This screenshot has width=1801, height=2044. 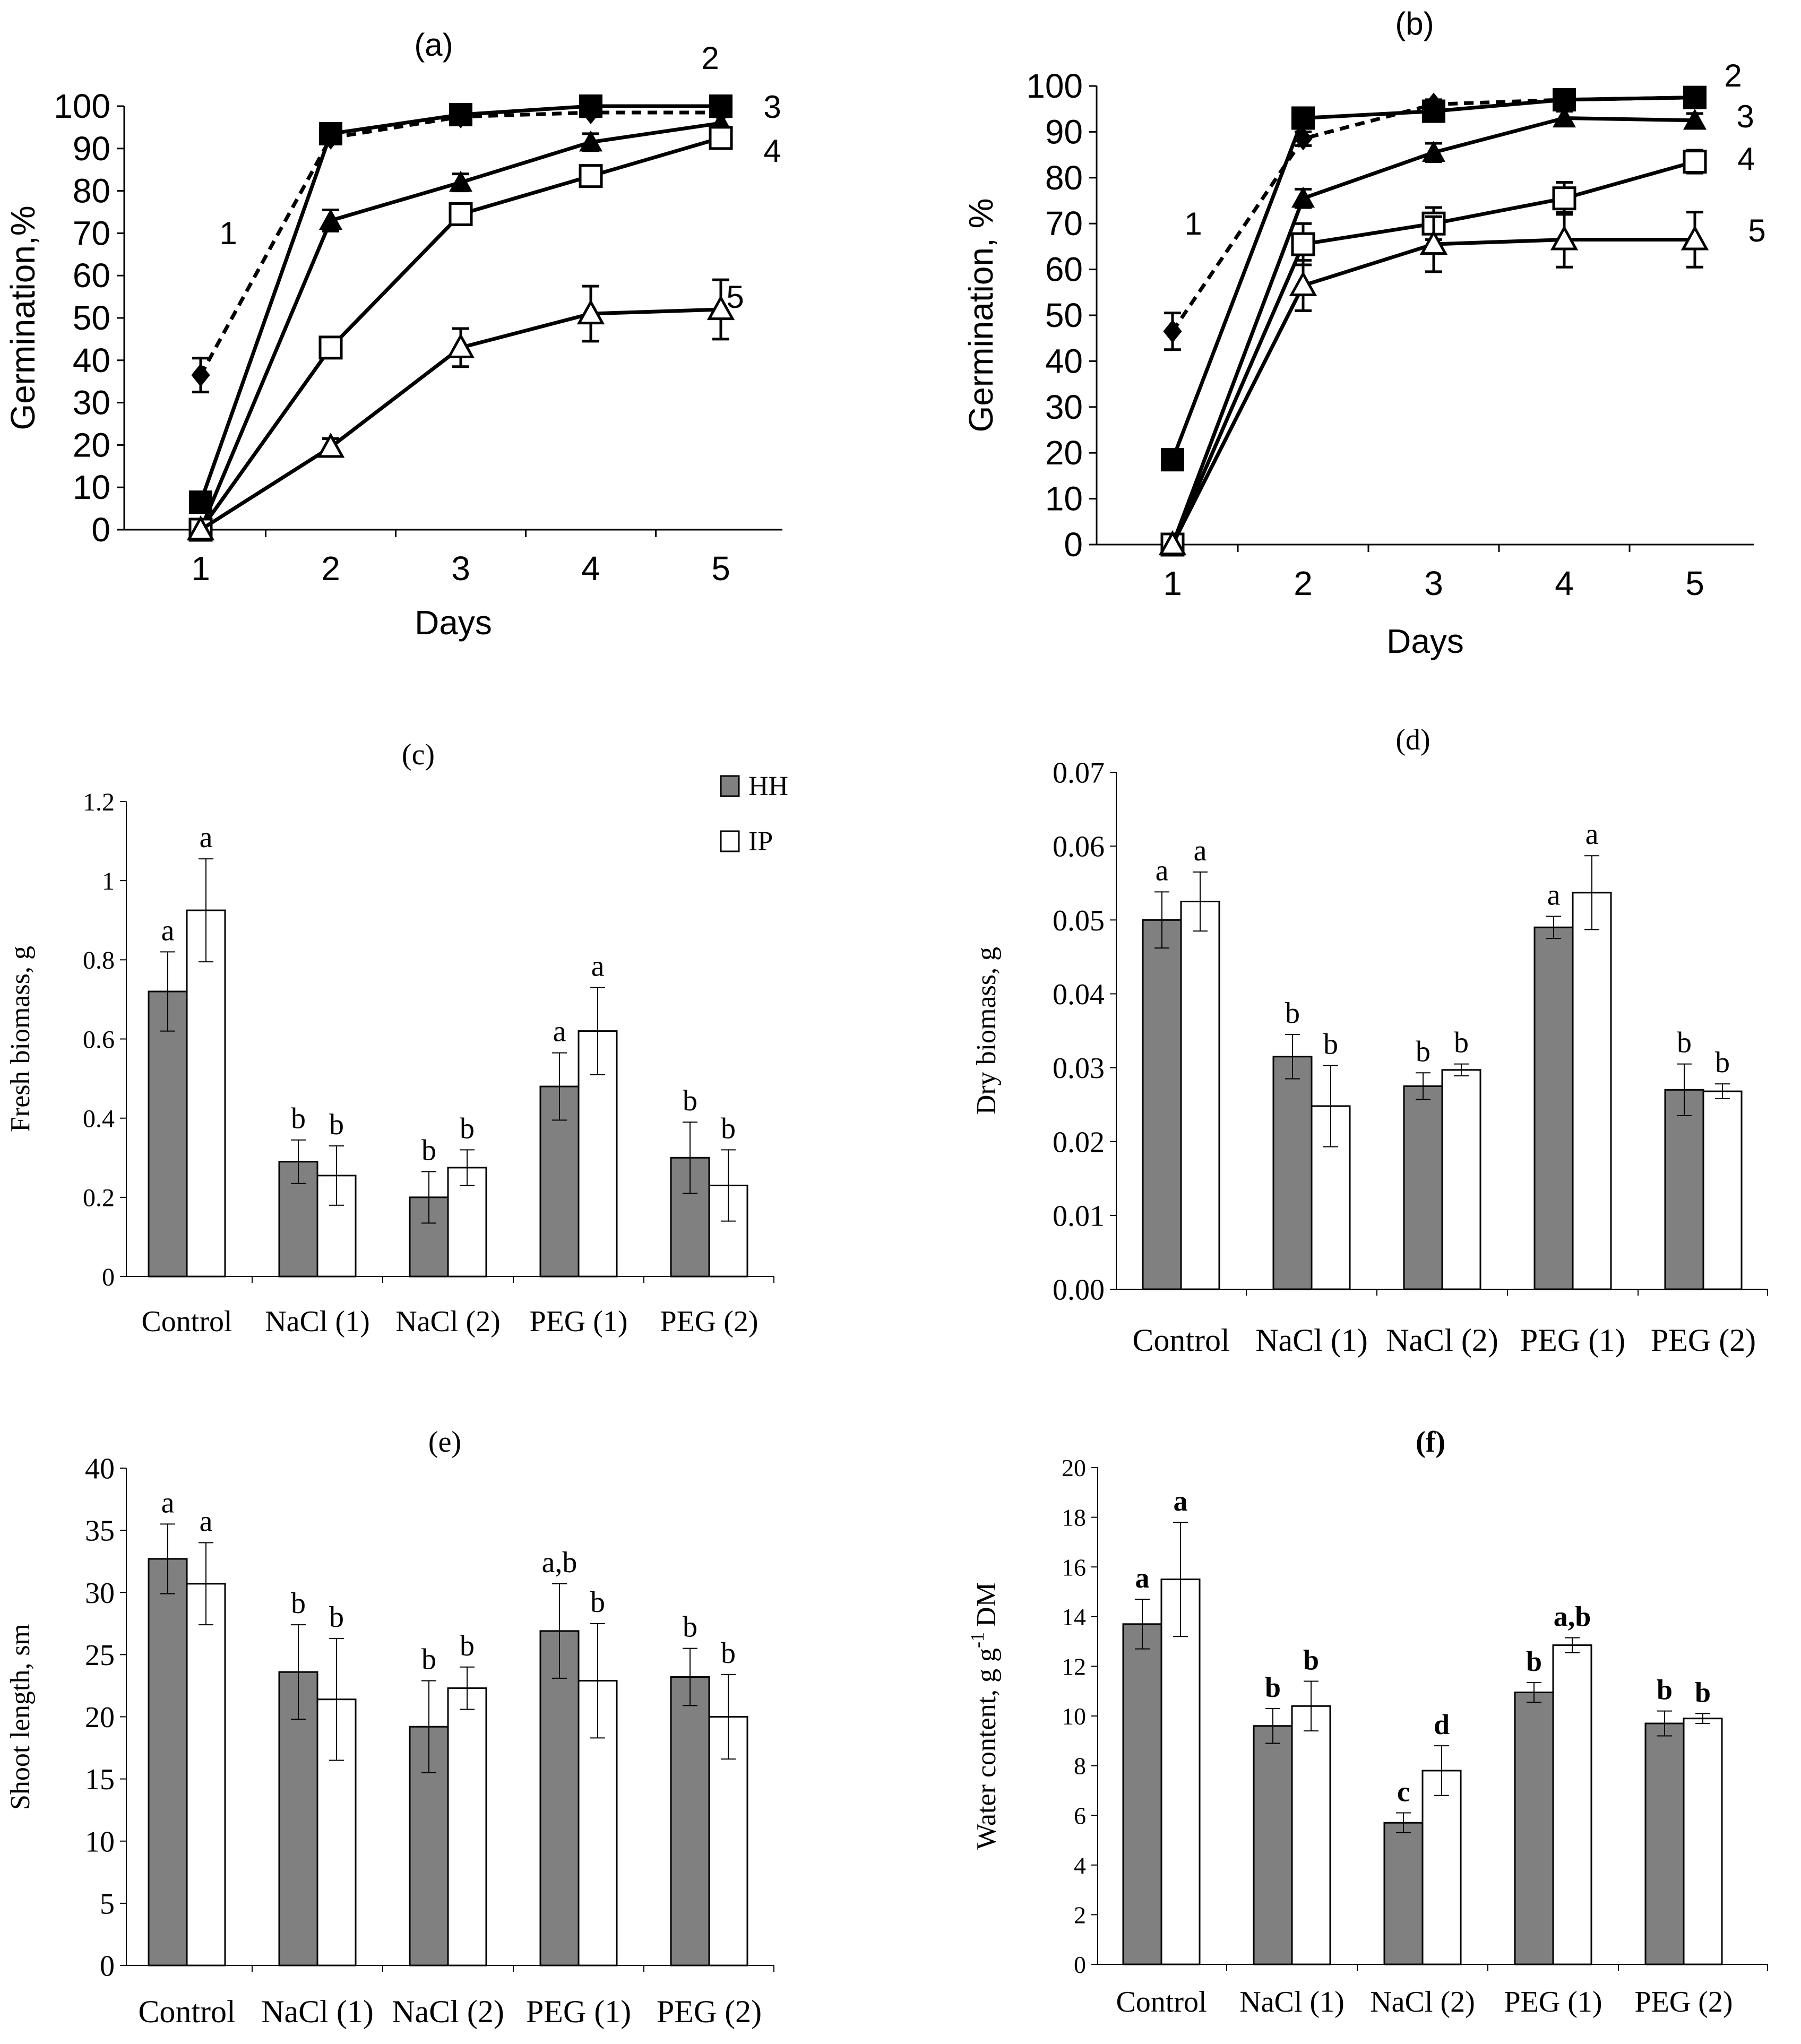 I want to click on x-tick-label: 1, so click(x=200, y=568).